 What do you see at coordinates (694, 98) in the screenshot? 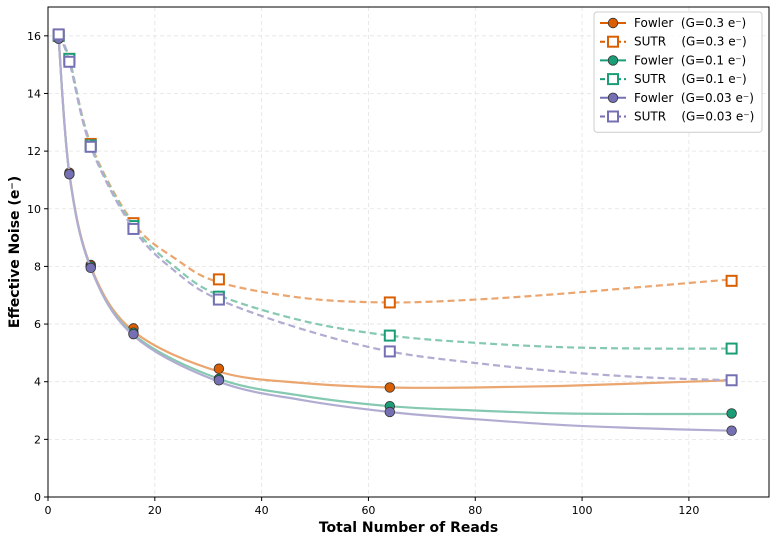
I see `legend-label: Fowler (G=0.03 e⁻)` at bounding box center [694, 98].